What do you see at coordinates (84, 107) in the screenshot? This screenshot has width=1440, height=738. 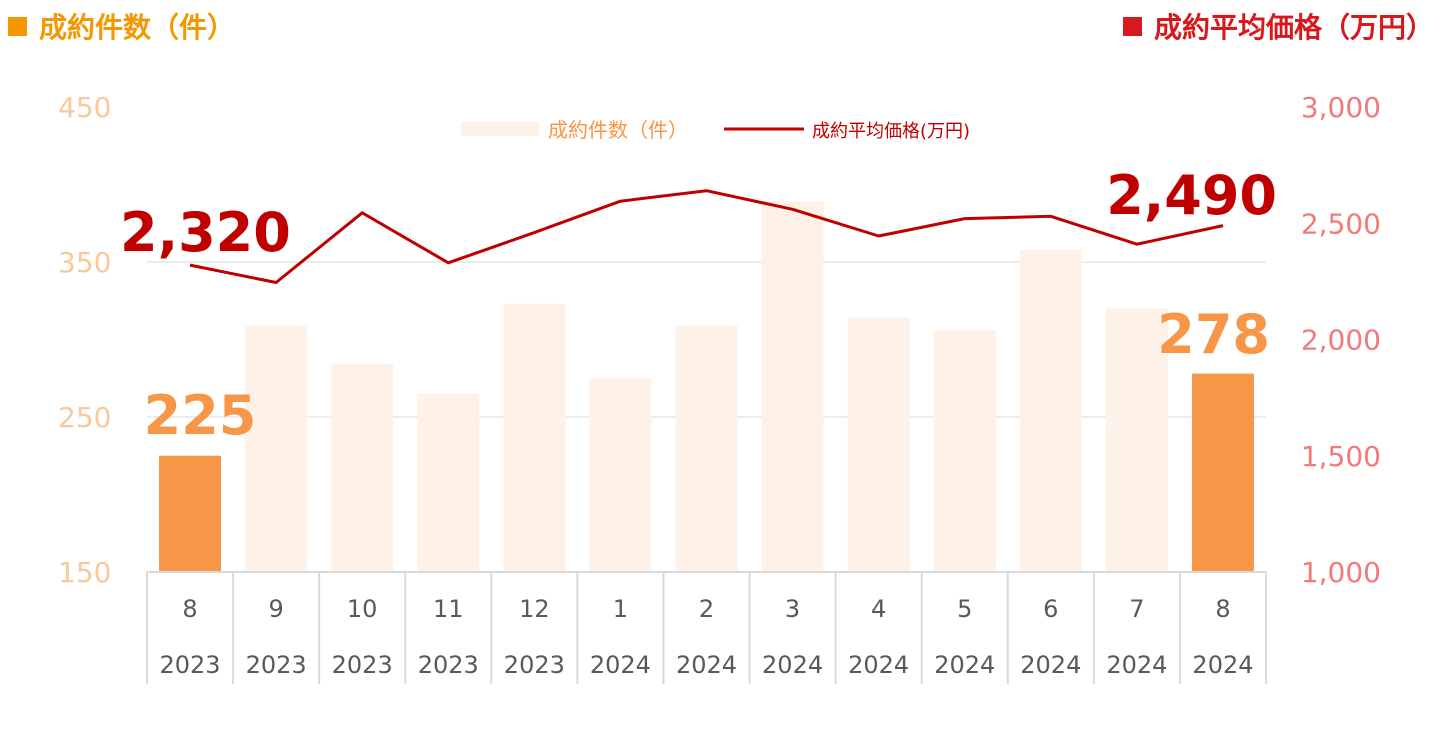 I see `left-axis-tick-label: 450` at bounding box center [84, 107].